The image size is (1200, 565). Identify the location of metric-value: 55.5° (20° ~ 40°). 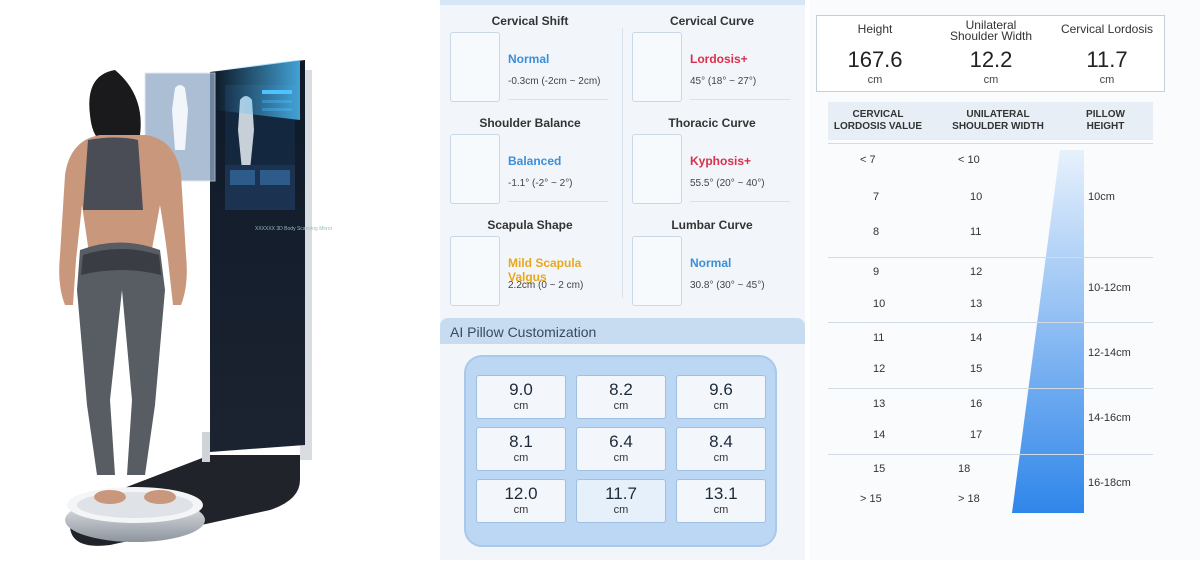
(727, 183).